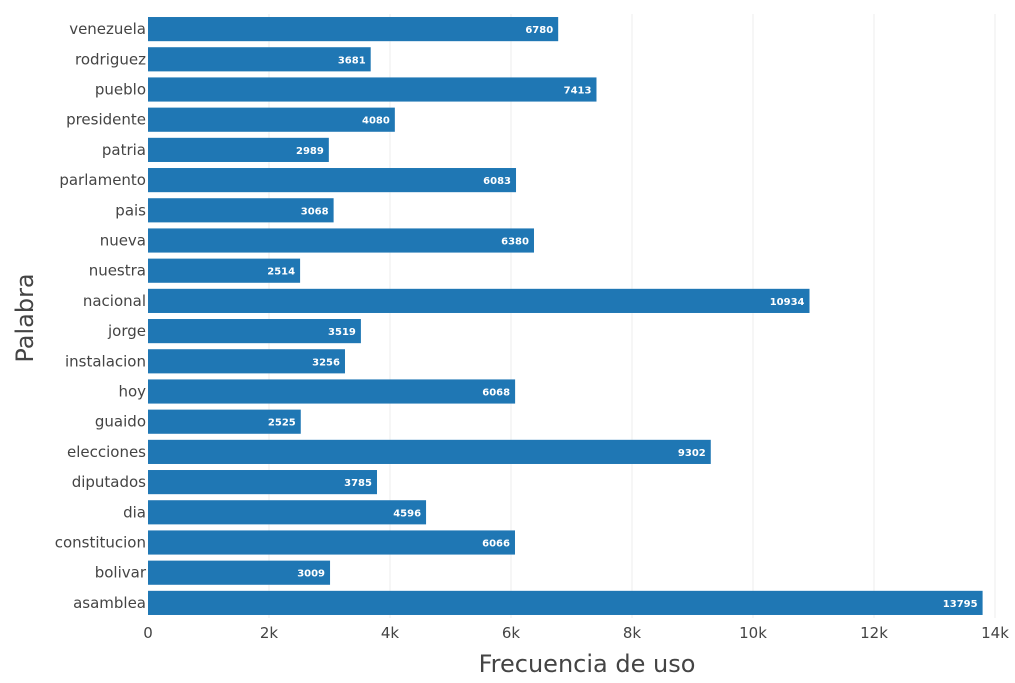 Image resolution: width=1015 pixels, height=683 pixels. Describe the element at coordinates (874, 633) in the screenshot. I see `x-tick-label: 12k` at that location.